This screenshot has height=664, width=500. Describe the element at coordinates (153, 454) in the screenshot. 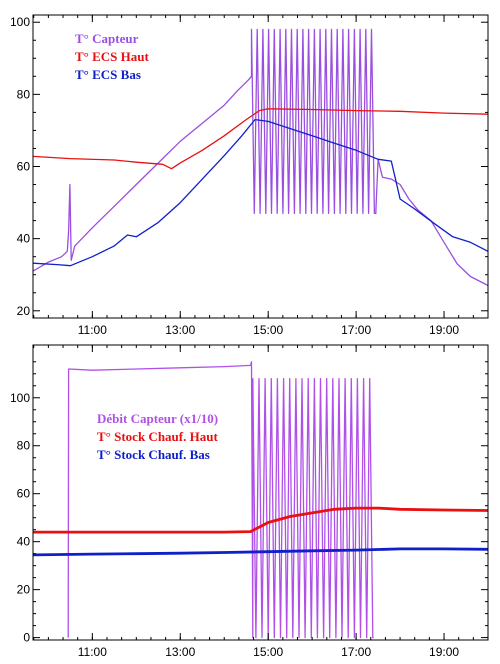

I see `legend-entry: T° Stock Chauf. Bas` at that location.